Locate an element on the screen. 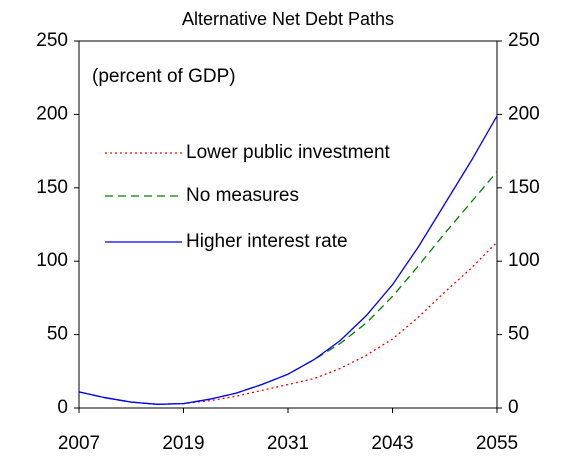 This screenshot has width=567, height=459. x-tick-label: 2055 is located at coordinates (497, 443).